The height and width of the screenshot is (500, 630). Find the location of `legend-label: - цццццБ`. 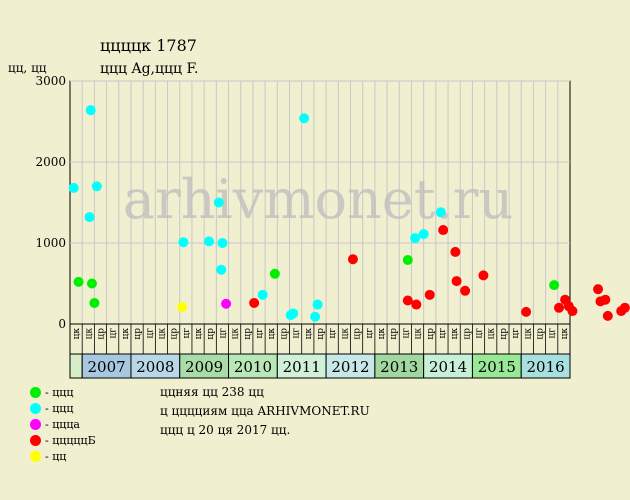

legend-label: - цццццБ is located at coordinates (70, 440).